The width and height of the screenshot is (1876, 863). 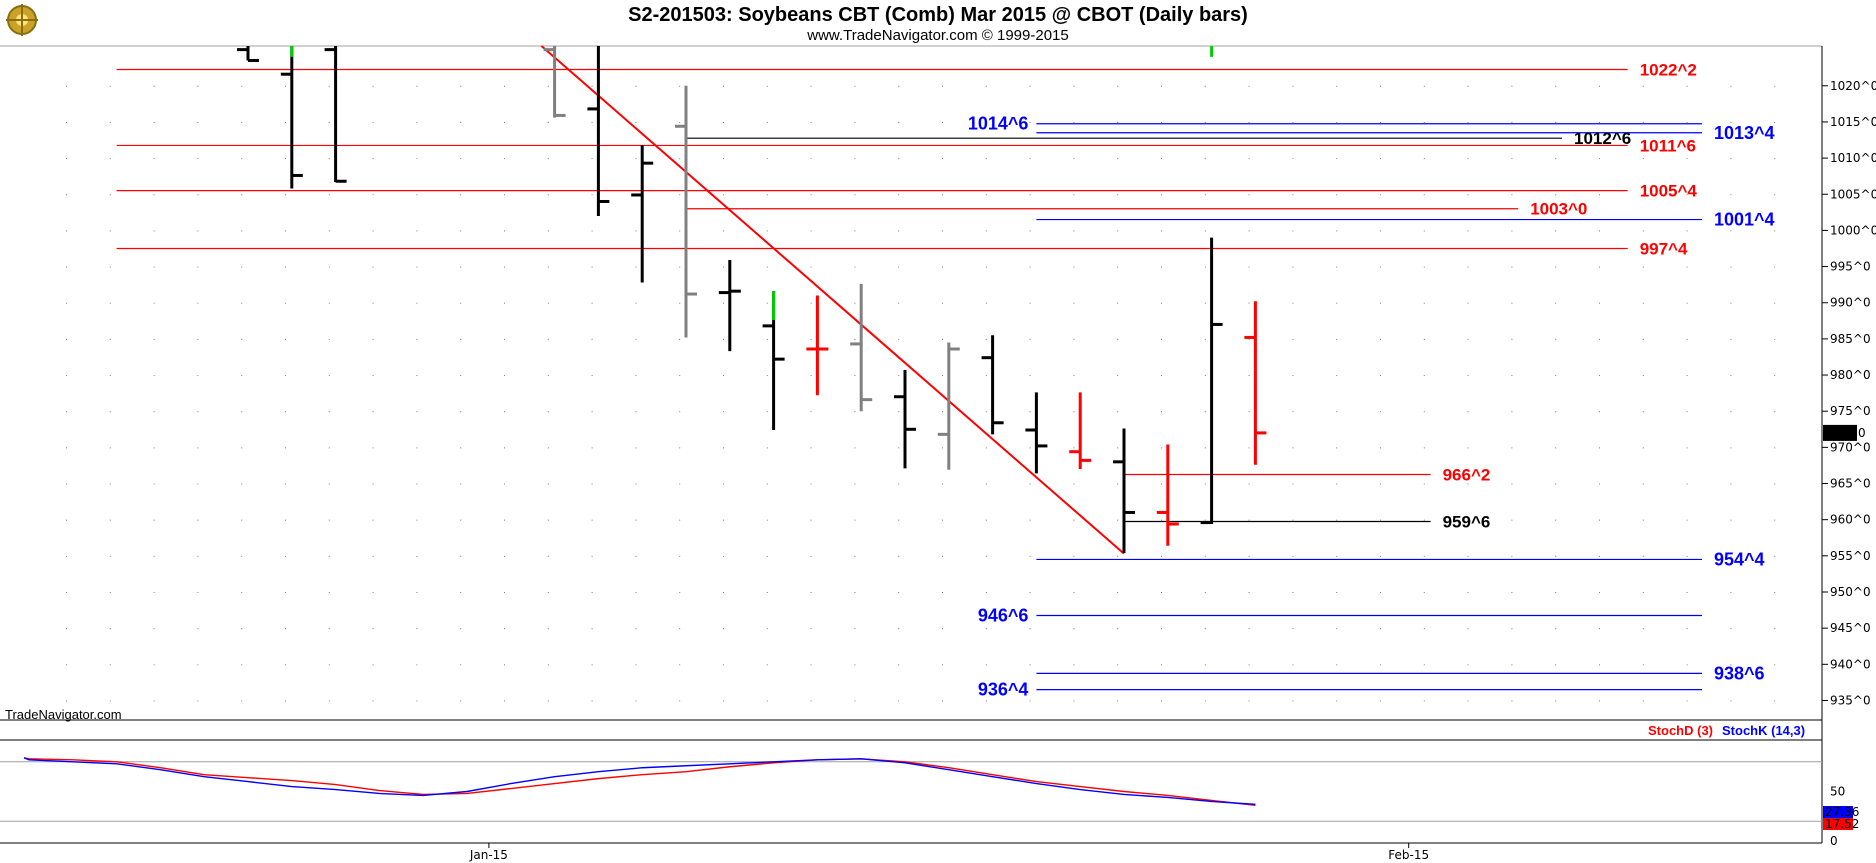 What do you see at coordinates (1763, 730) in the screenshot?
I see `legend-stochk: StochK (14,3)` at bounding box center [1763, 730].